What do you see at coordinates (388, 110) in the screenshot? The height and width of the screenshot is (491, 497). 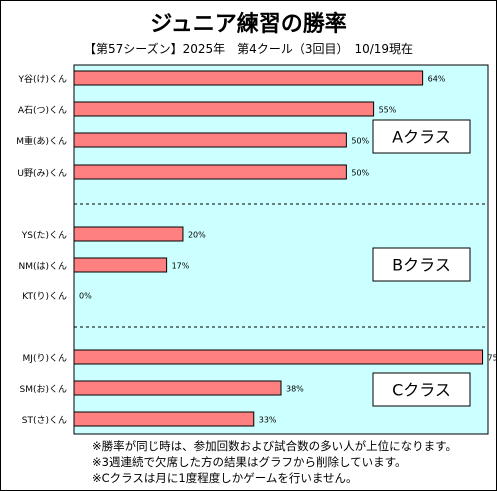 I see `data-label: 55%` at bounding box center [388, 110].